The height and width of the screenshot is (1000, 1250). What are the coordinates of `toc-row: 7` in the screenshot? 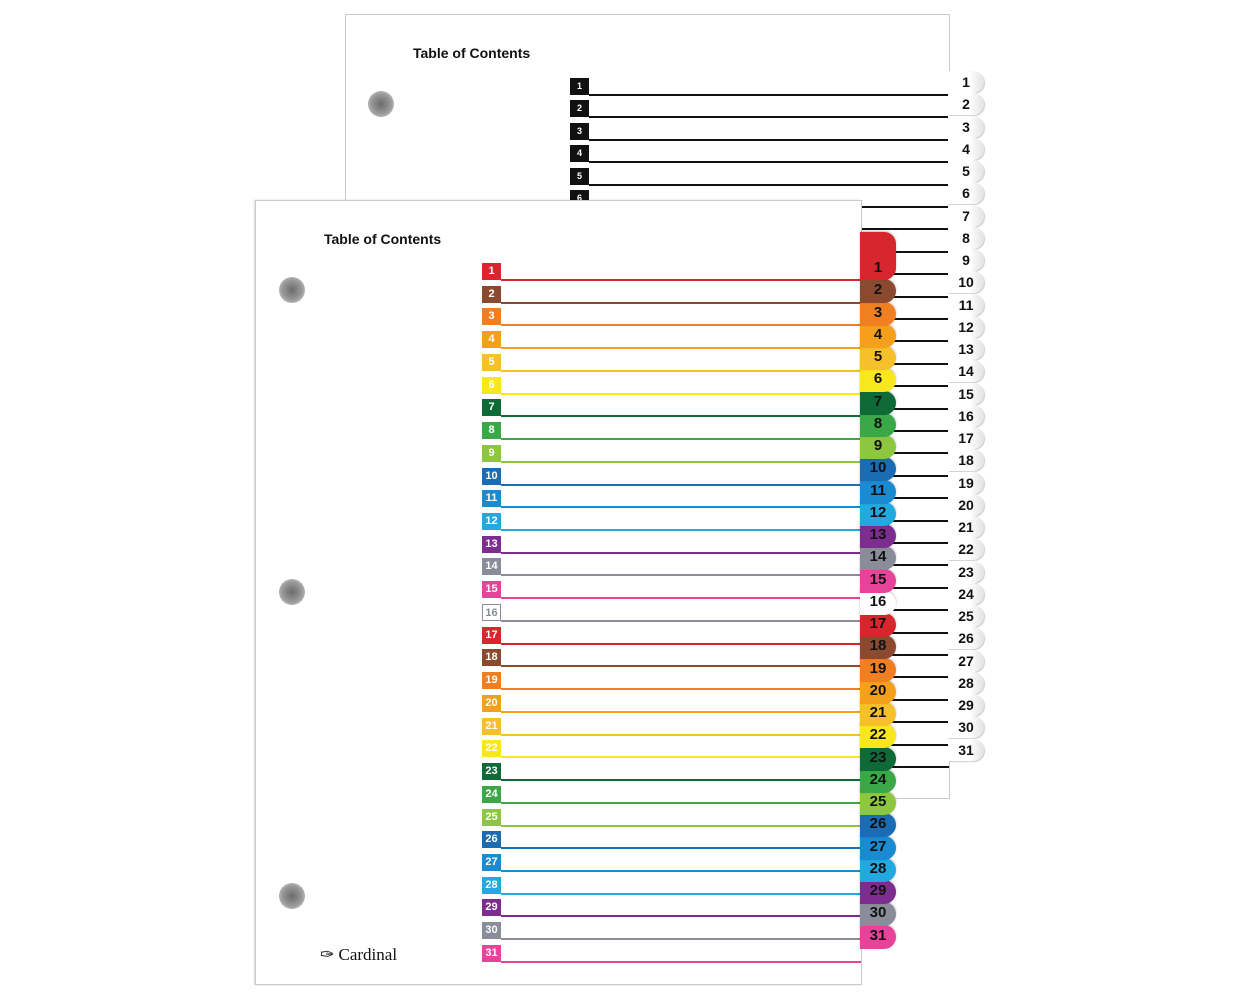 It's located at (671, 409).